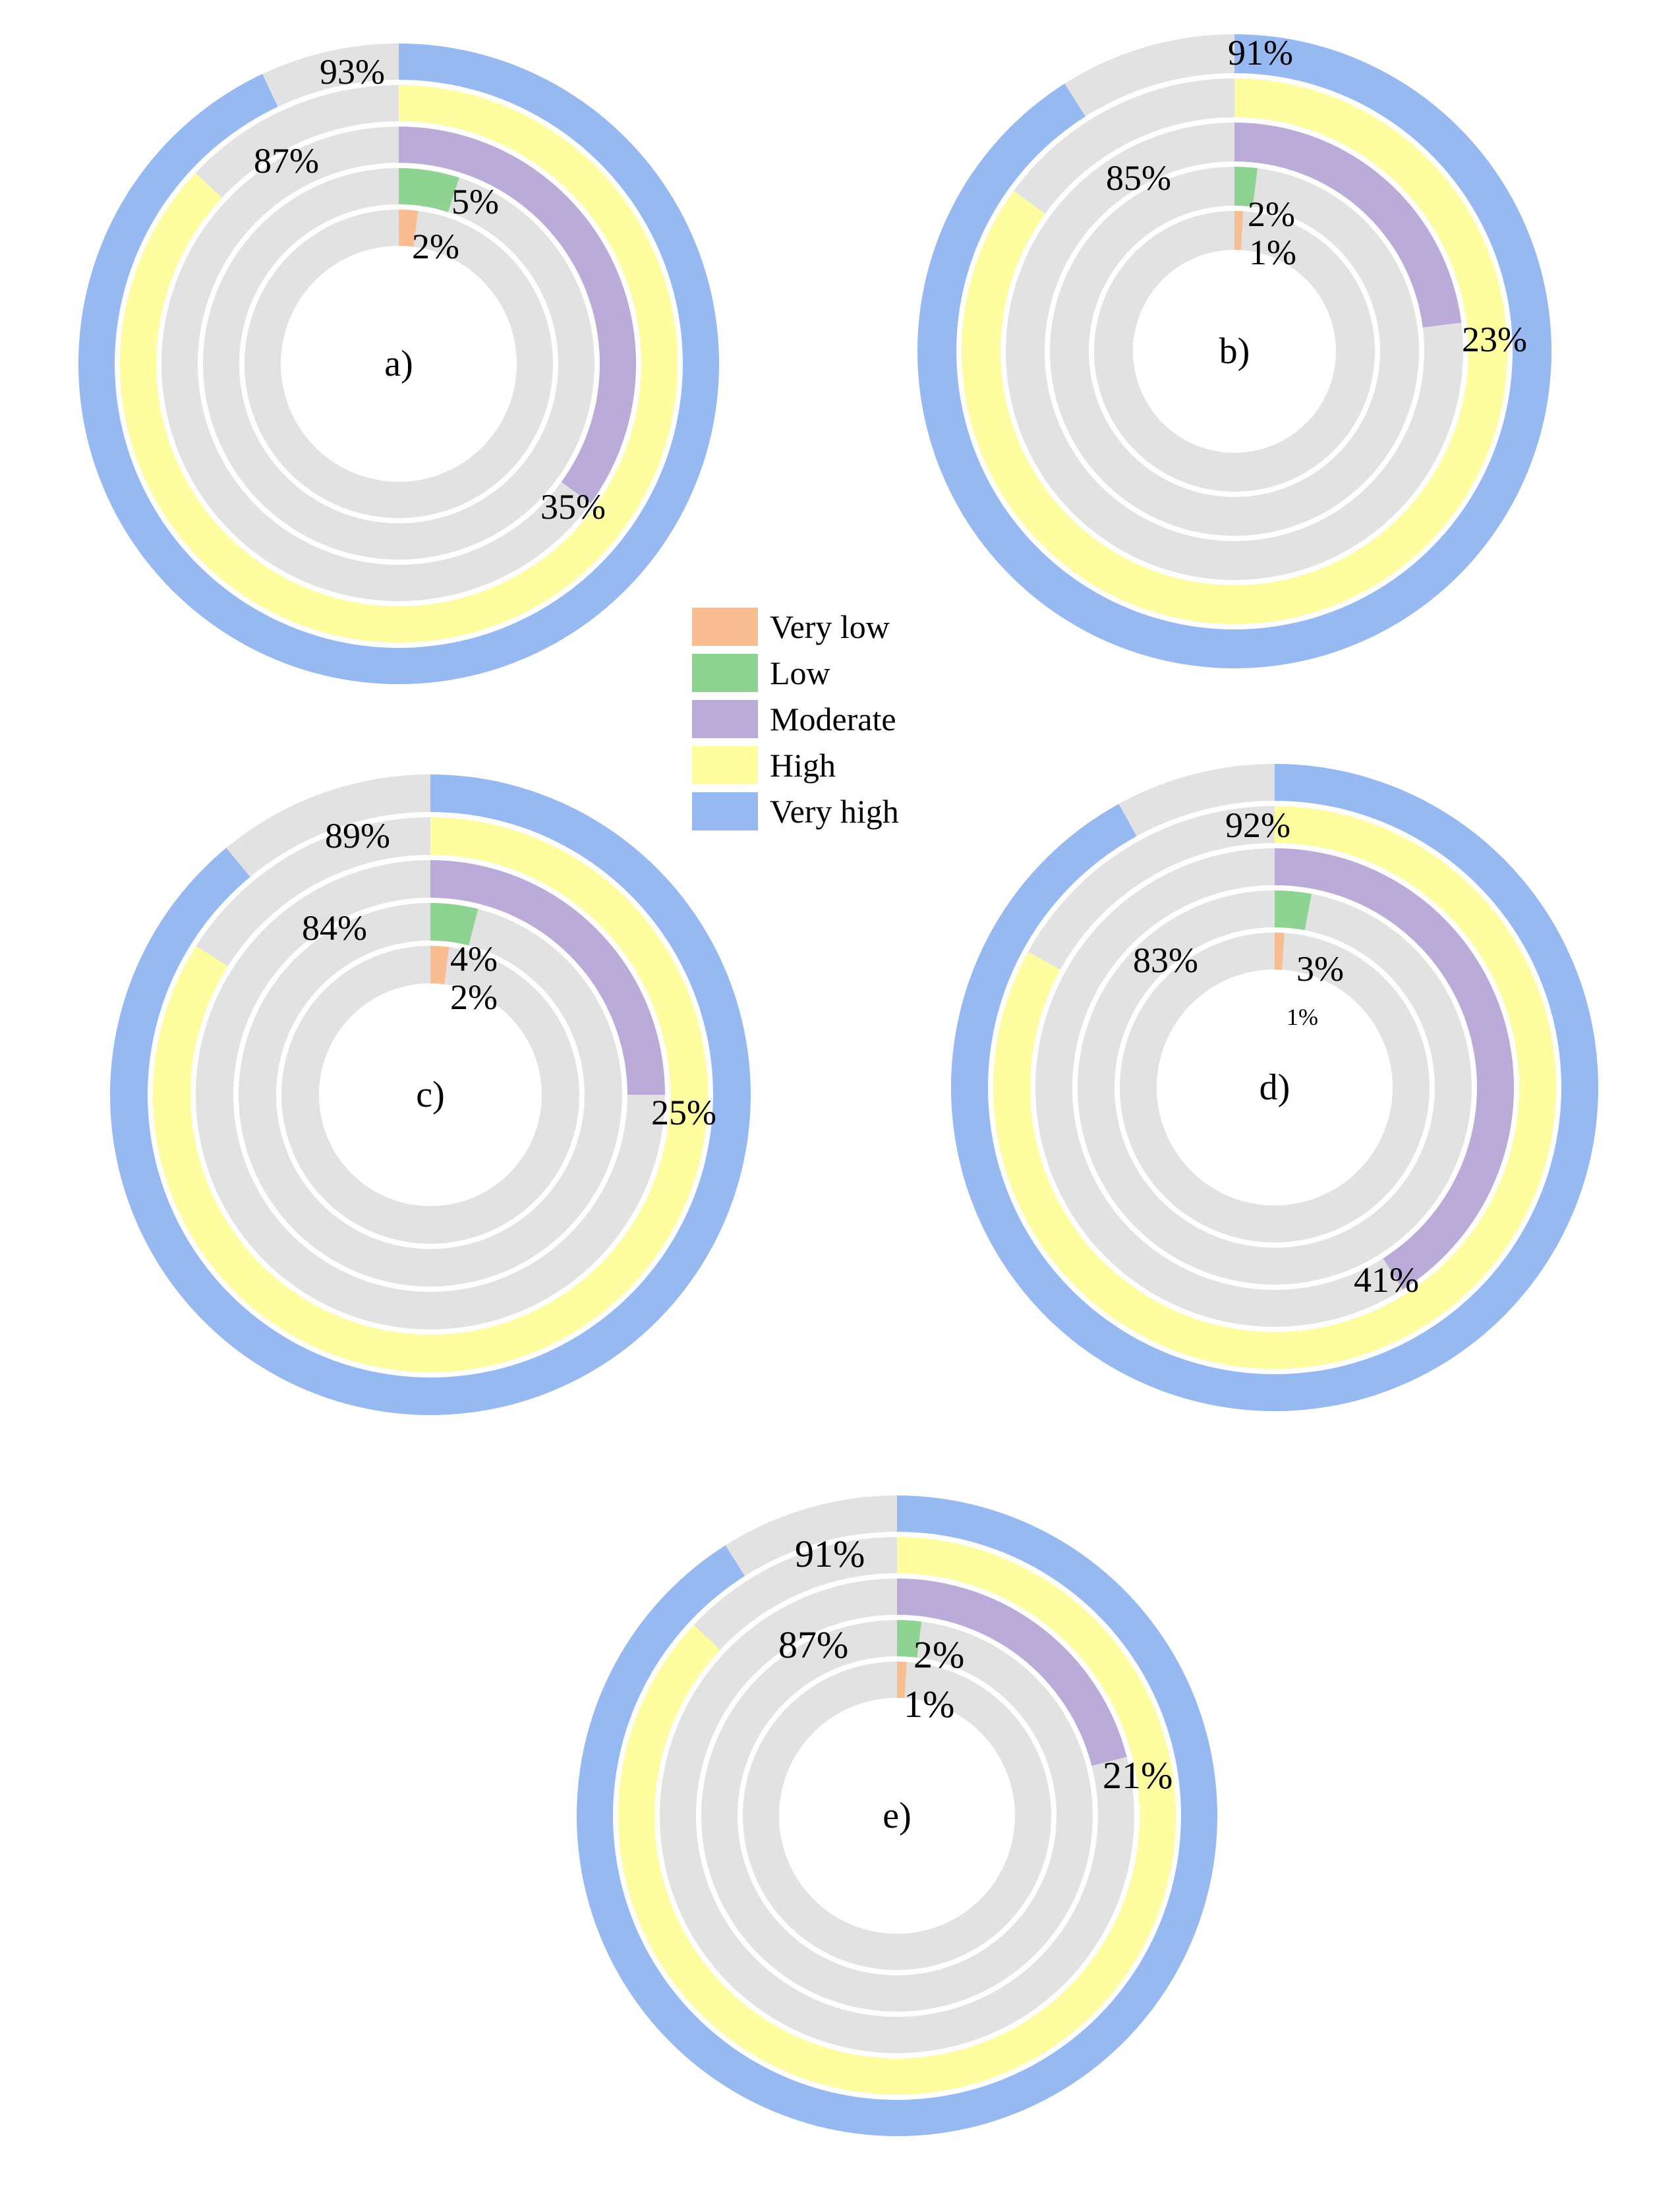 The image size is (1680, 2206). Describe the element at coordinates (1302, 1017) in the screenshot. I see `panel-d-value-label-0: 1%` at that location.